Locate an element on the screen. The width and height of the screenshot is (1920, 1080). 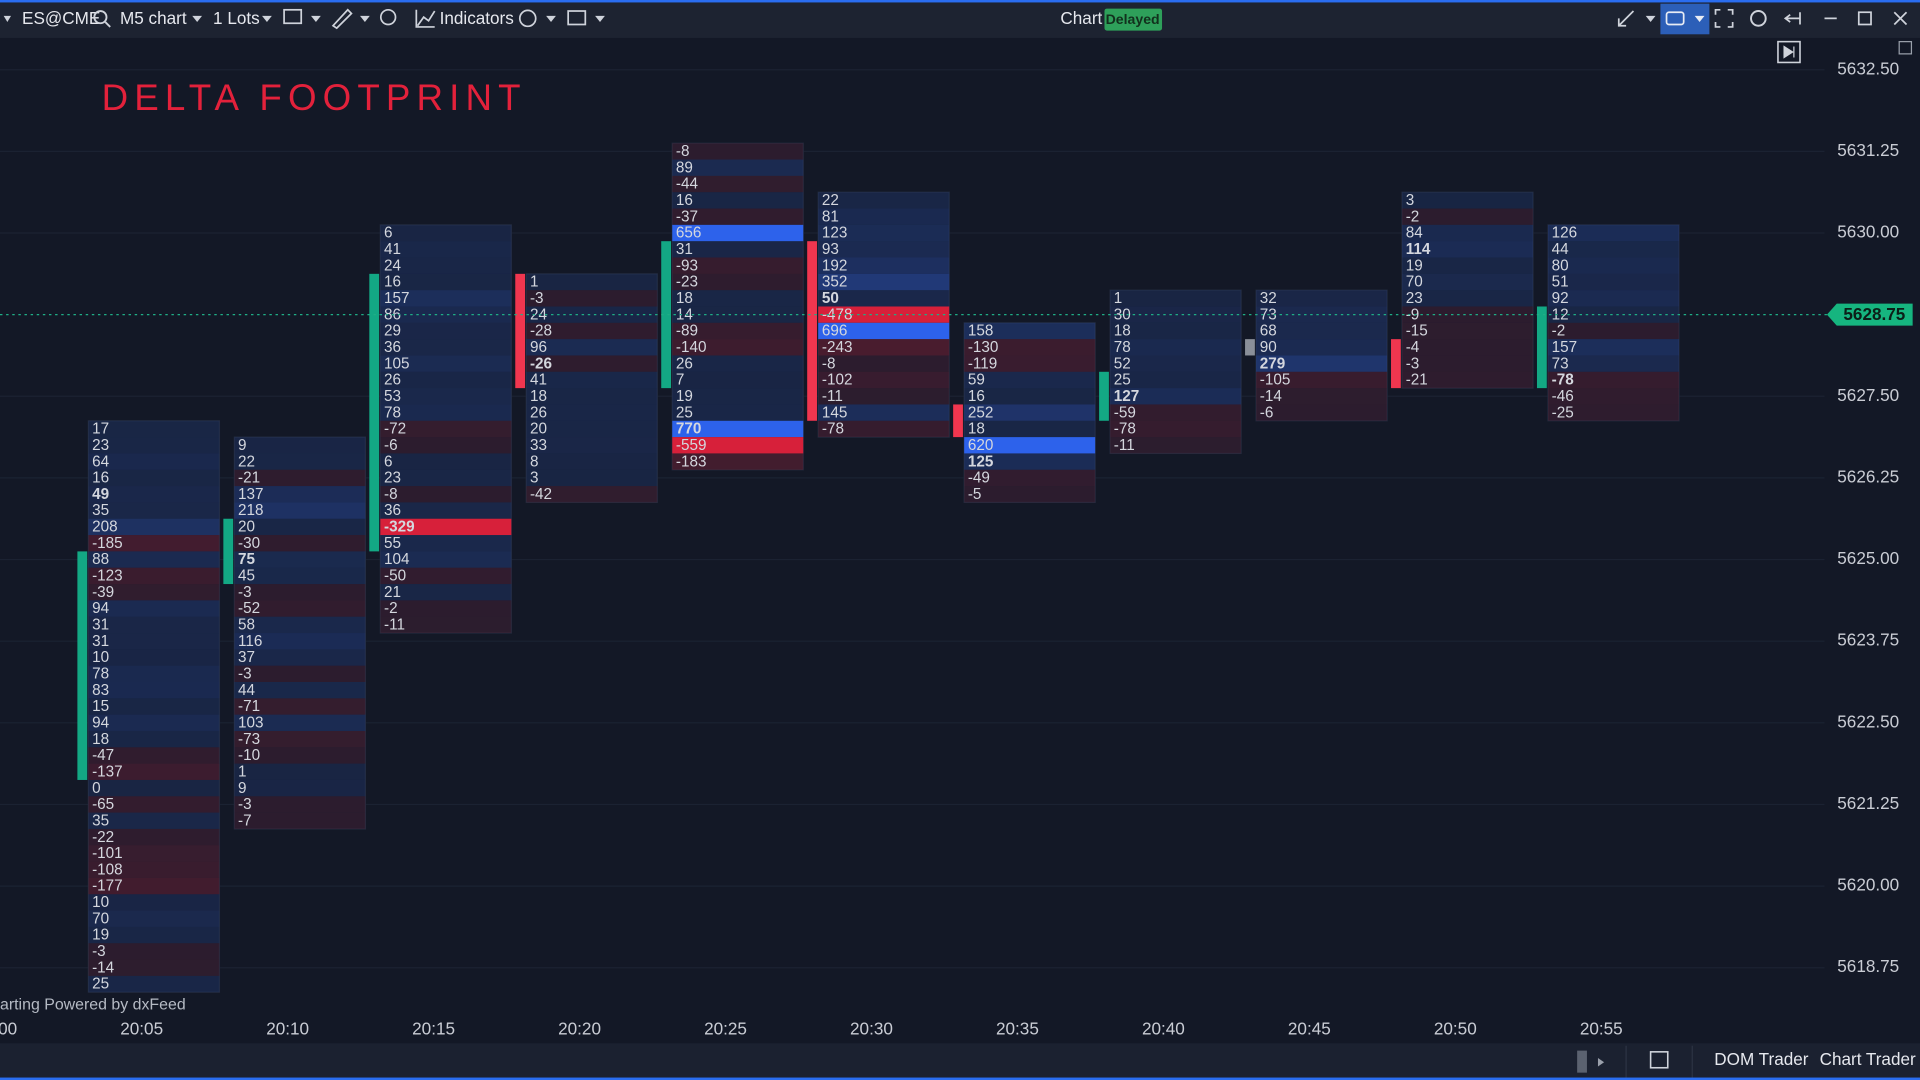
close-button is located at coordinates (1900, 18).